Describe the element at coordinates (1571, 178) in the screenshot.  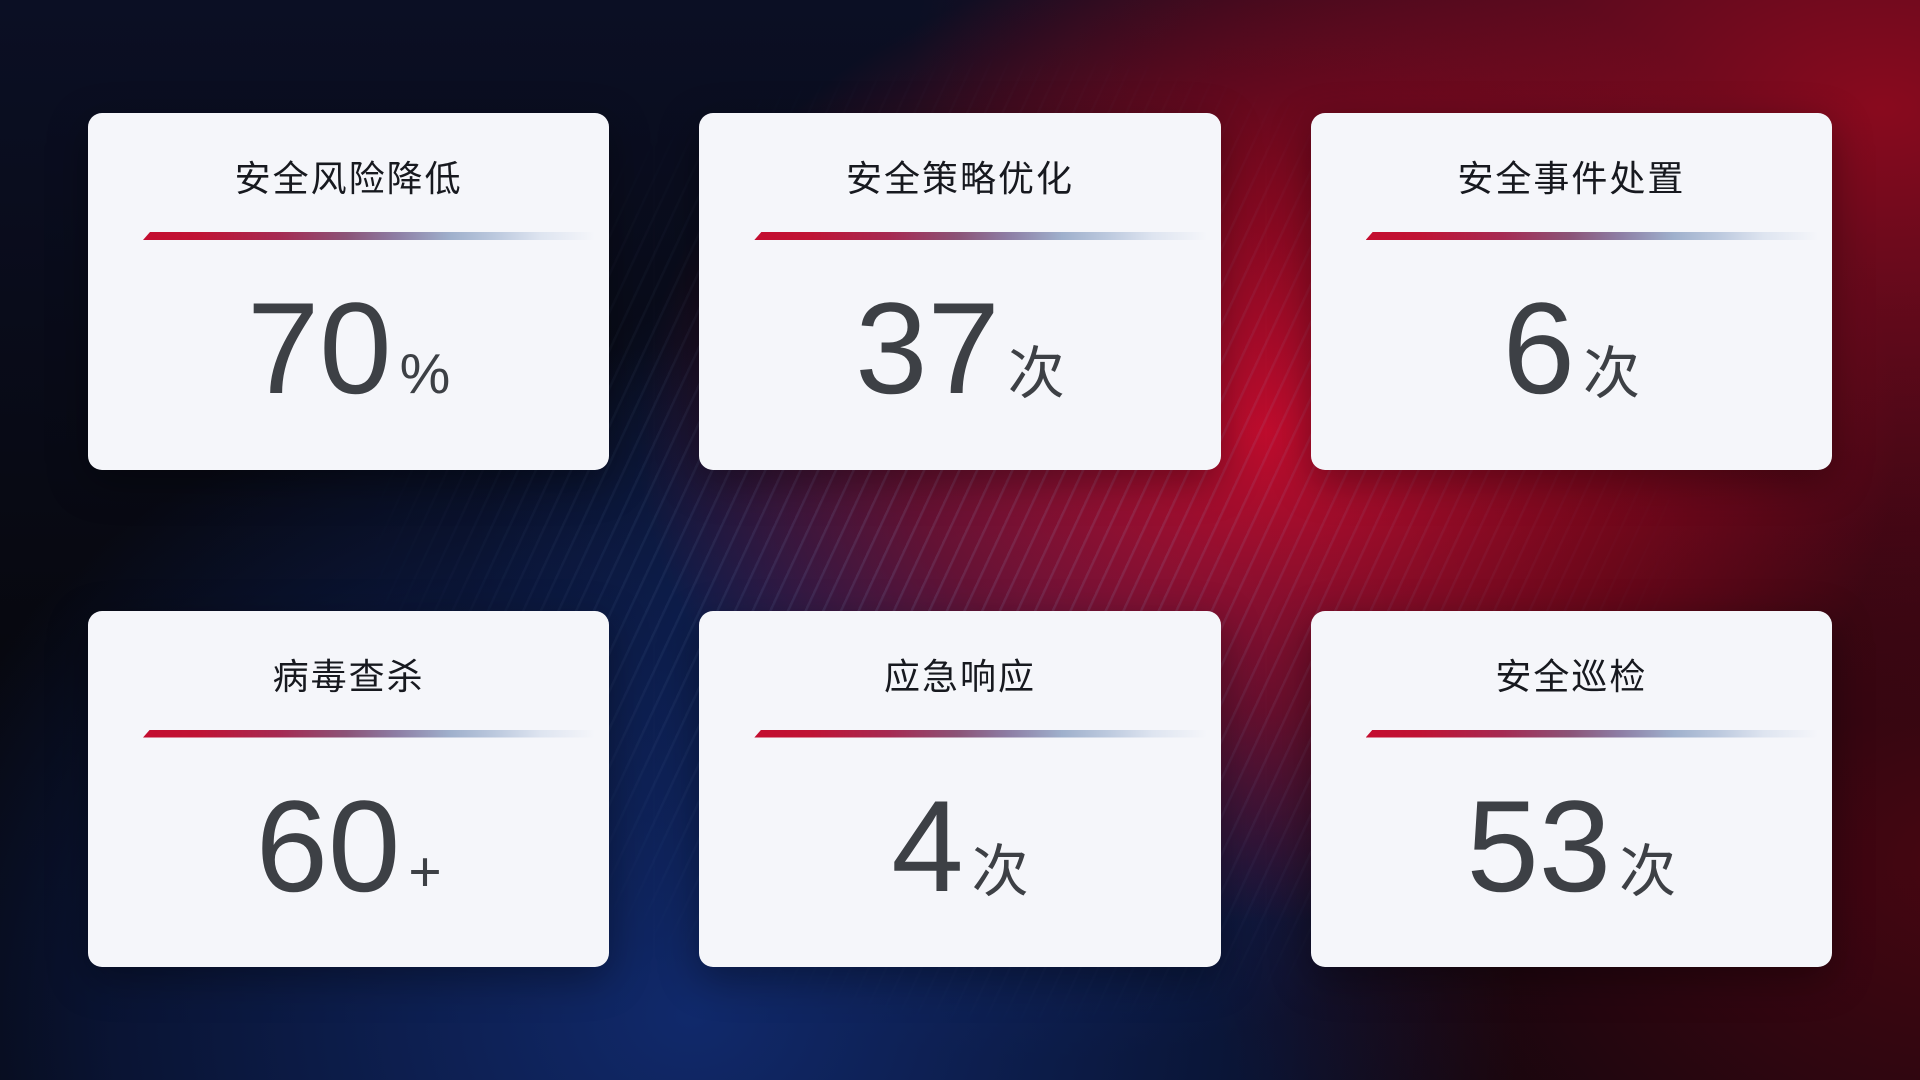
I see `stat-card-title: 安全事件处置` at that location.